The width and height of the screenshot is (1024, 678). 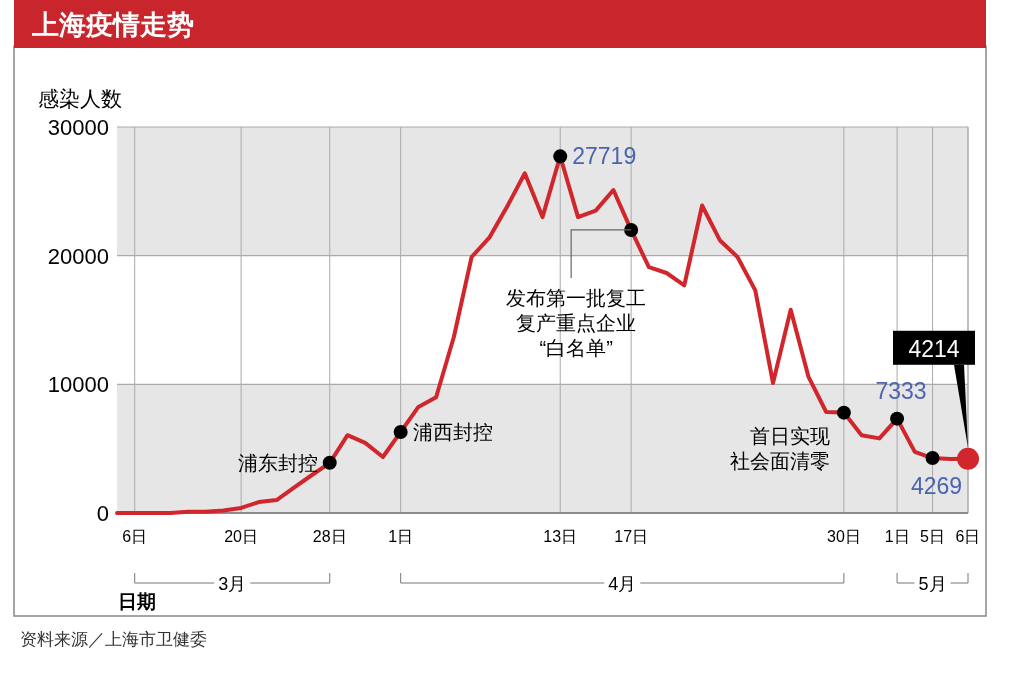 I want to click on annotation: 发布第一批复工复产重点企业“白名单”, so click(x=576, y=322).